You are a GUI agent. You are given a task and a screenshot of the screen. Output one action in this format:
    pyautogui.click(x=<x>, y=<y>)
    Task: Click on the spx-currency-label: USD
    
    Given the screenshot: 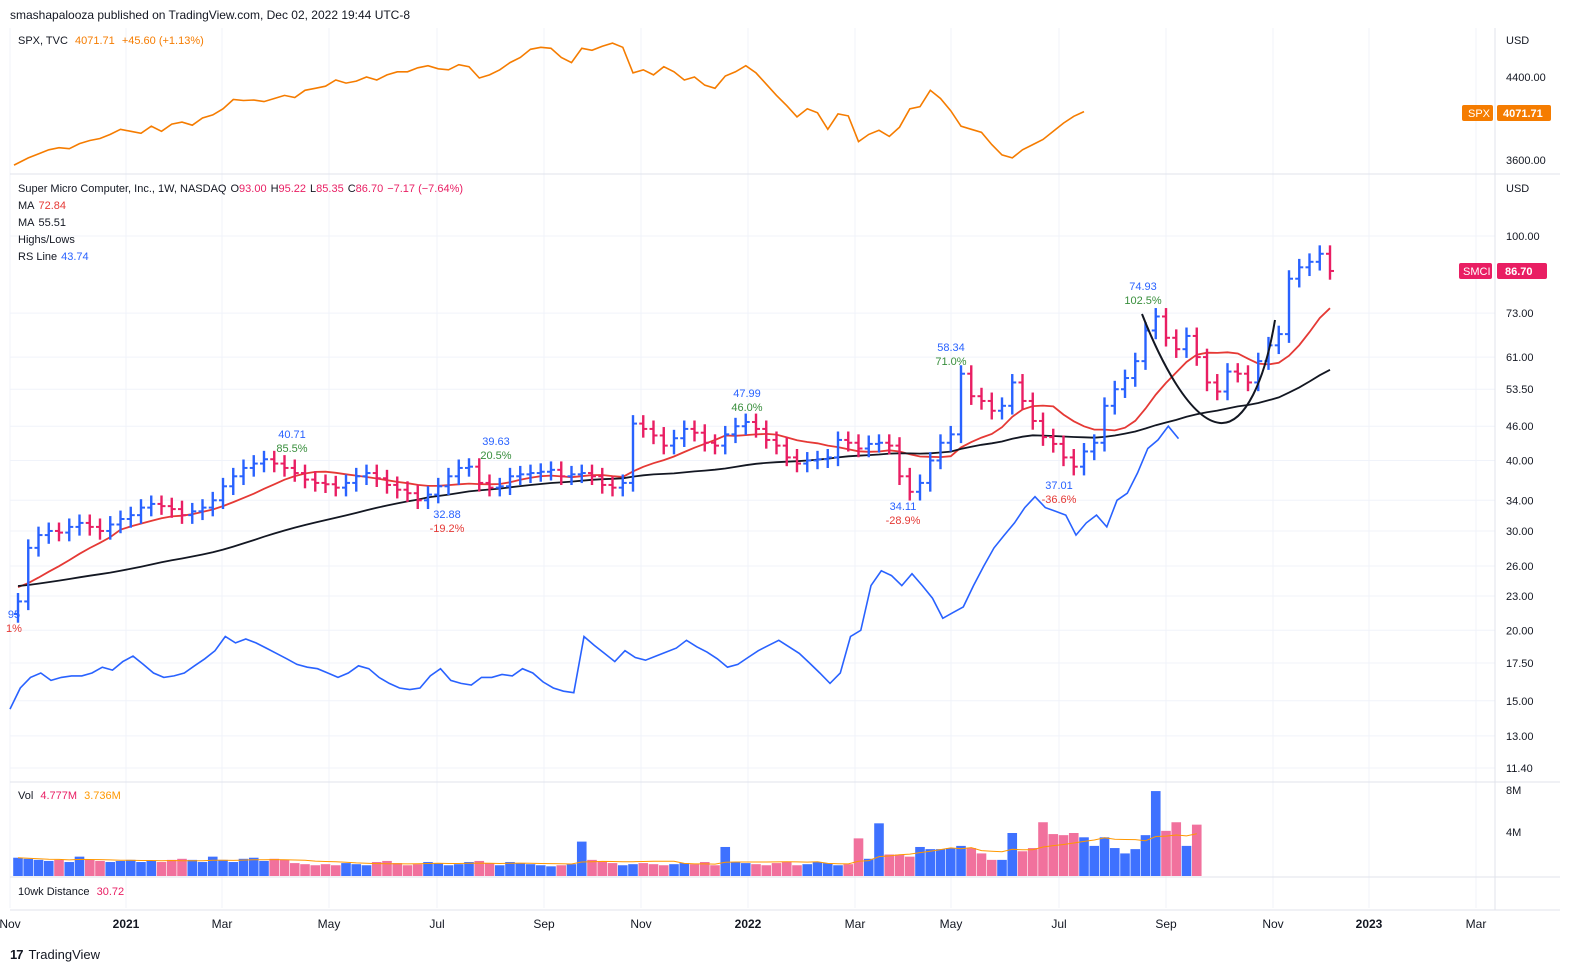 What is the action you would take?
    pyautogui.click(x=1517, y=41)
    